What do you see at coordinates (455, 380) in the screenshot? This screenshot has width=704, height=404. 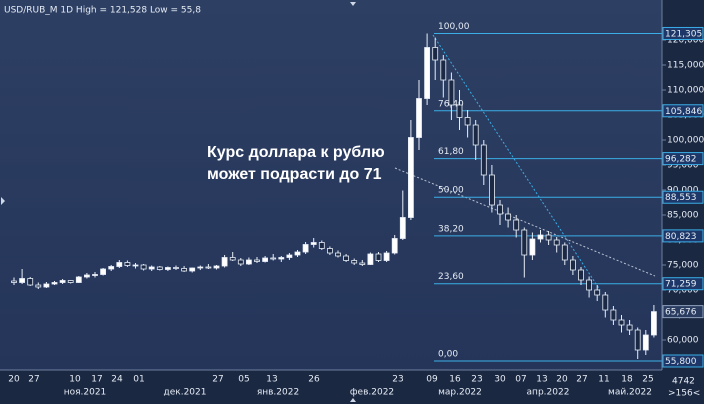 I see `x-tick-label: 16` at bounding box center [455, 380].